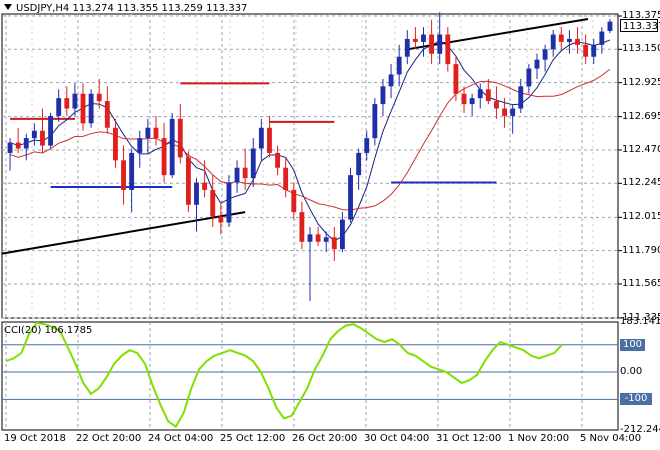 This screenshot has width=660, height=450. I want to click on price-tick-label: 113.375, so click(641, 15).